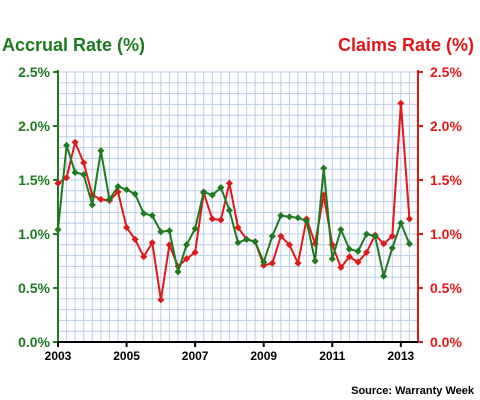  I want to click on x-tick-label: 2005, so click(126, 356).